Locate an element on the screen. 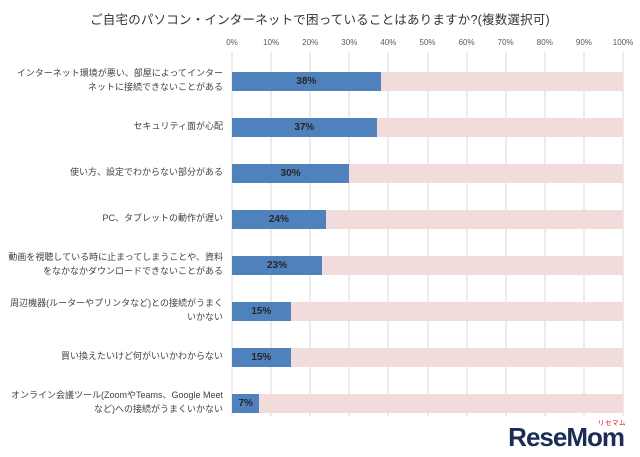 This screenshot has width=640, height=457. chart-title: ご自宅のパソコン・インターネットで困っていることはありますか?(複数選択可) is located at coordinates (320, 20).